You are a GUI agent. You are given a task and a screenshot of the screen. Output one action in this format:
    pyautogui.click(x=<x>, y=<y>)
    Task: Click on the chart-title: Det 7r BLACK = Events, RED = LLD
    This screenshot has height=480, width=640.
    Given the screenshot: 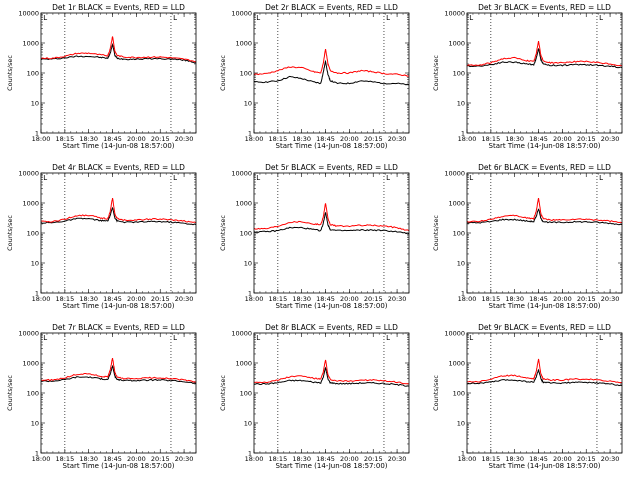 What is the action you would take?
    pyautogui.click(x=118, y=327)
    